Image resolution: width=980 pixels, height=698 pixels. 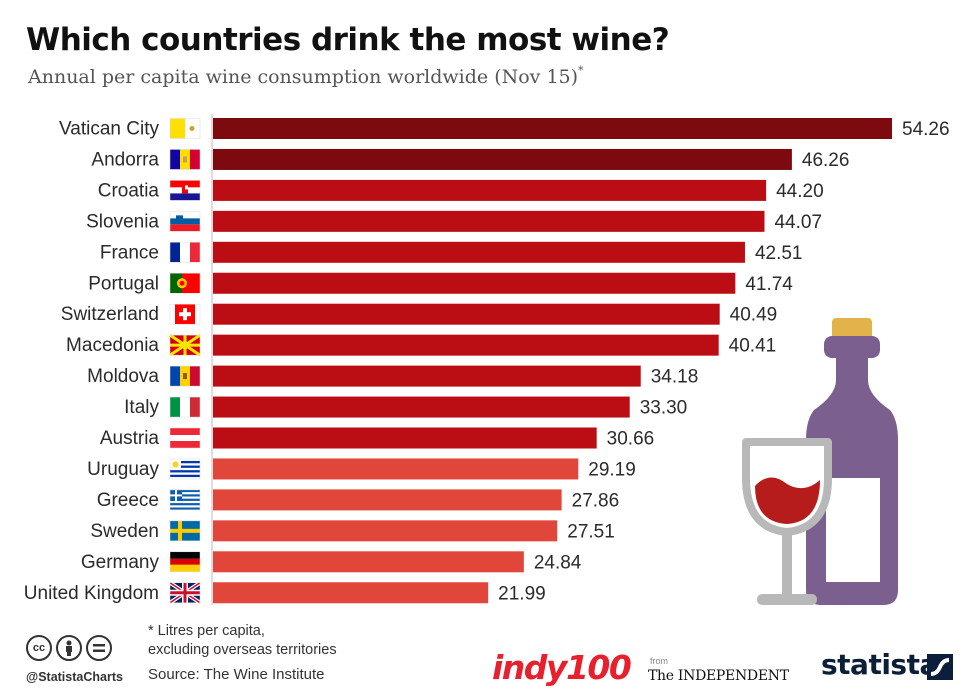 I want to click on value-label: 44.20, so click(x=800, y=191).